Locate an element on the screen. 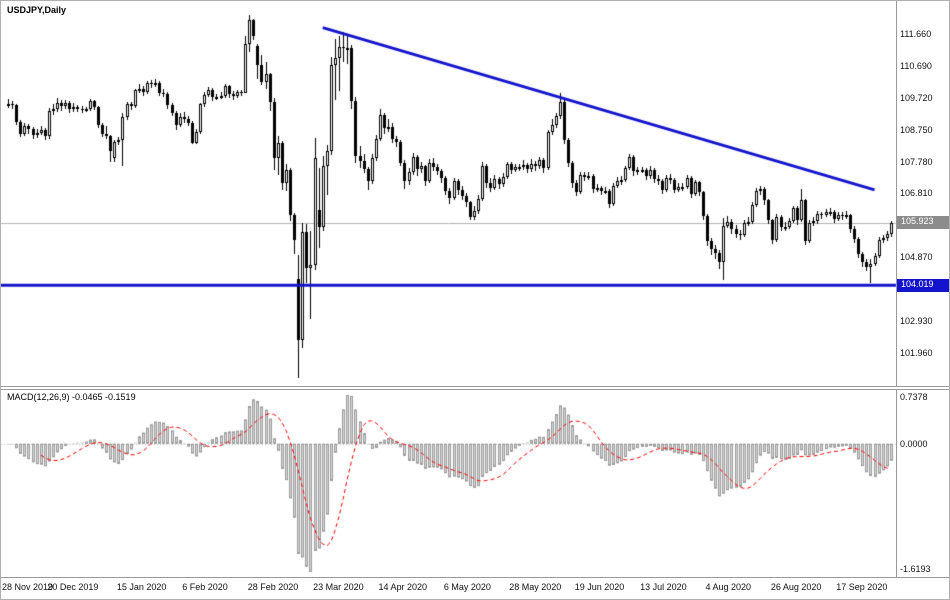 The width and height of the screenshot is (950, 600). current-price-badge: 105.923 is located at coordinates (923, 223).